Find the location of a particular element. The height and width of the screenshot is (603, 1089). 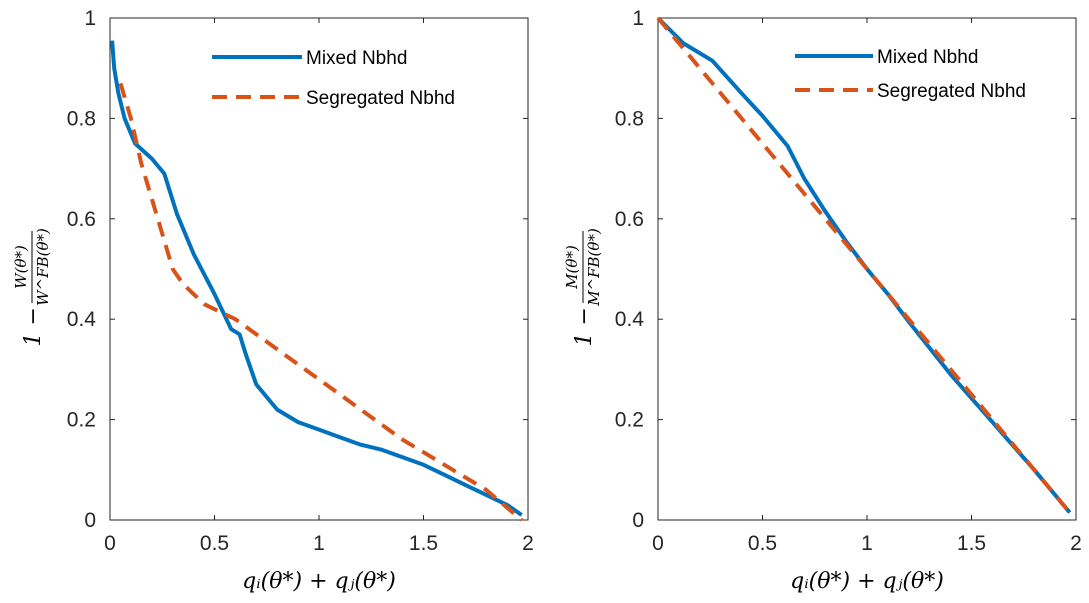

y-axis-label: 1 − W(θ*) W^FB(θ*) is located at coordinates (32, 287).